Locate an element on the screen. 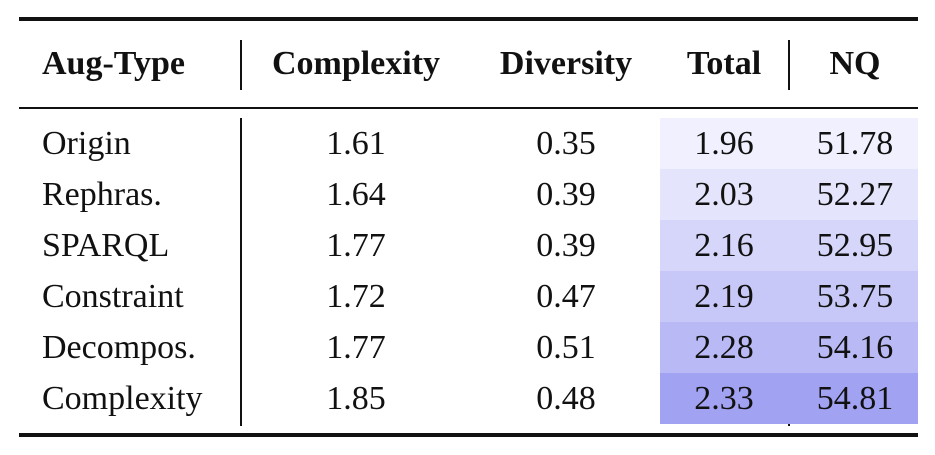  header-complexity: Complexity is located at coordinates (356, 63).